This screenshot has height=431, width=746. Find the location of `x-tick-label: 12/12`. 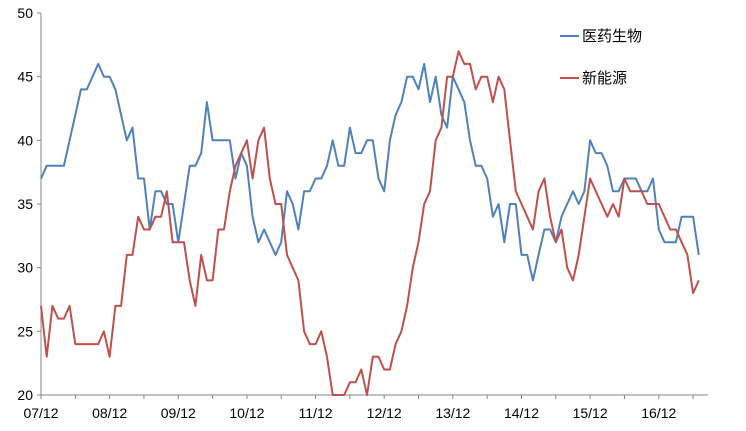

x-tick-label: 12/12 is located at coordinates (384, 413).